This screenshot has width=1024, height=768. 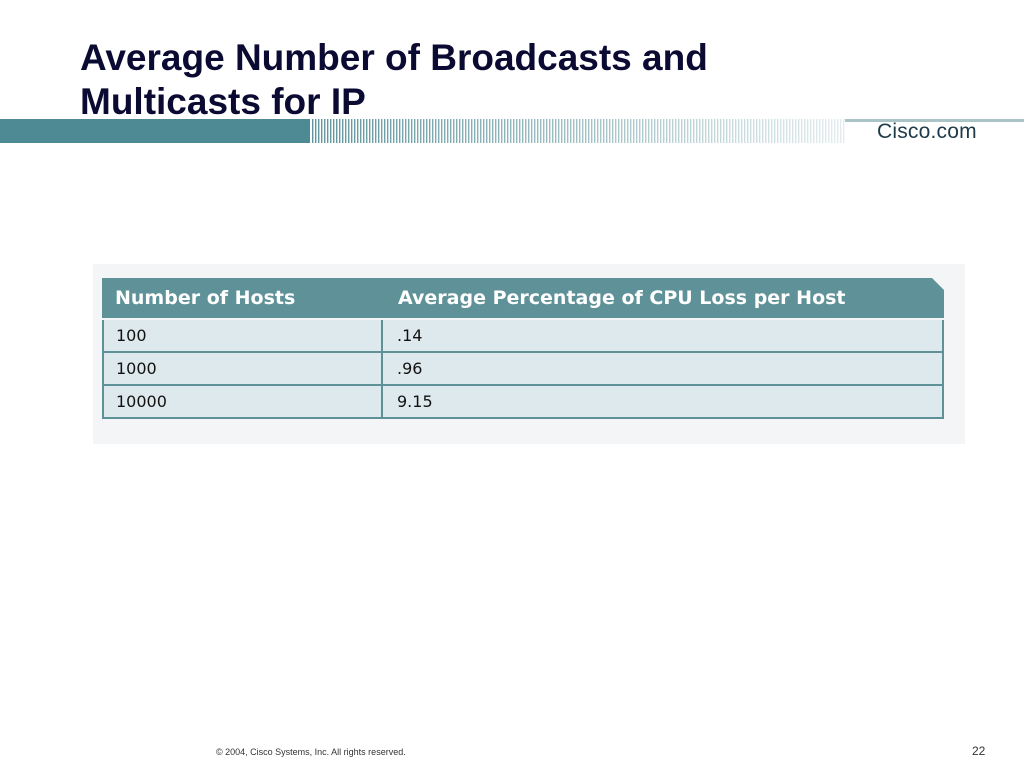 What do you see at coordinates (243, 368) in the screenshot?
I see `hosts-cell: 1000` at bounding box center [243, 368].